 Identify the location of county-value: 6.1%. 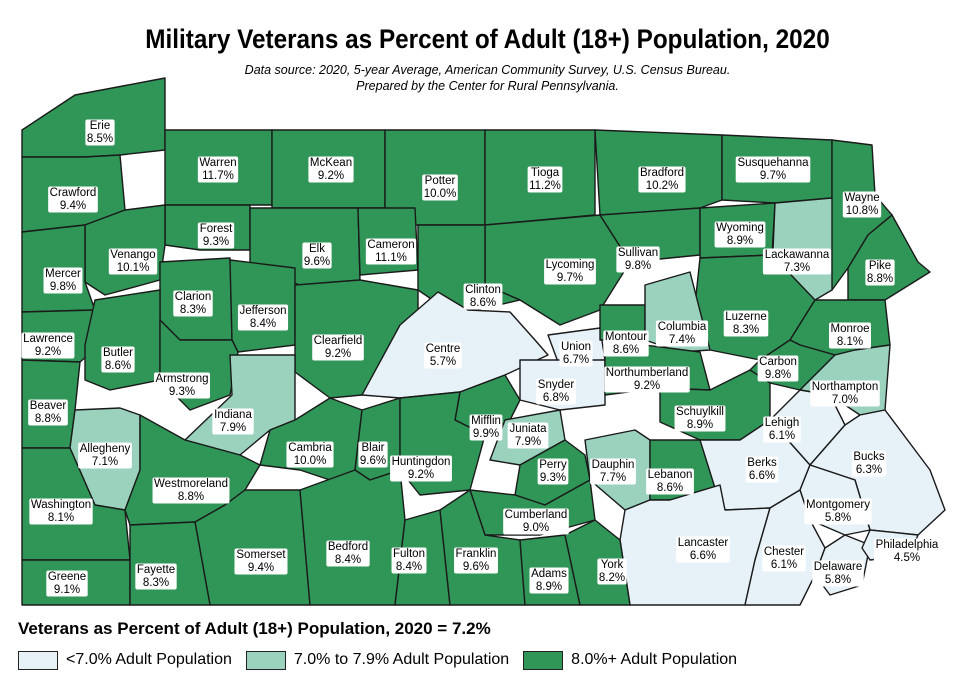
(784, 565).